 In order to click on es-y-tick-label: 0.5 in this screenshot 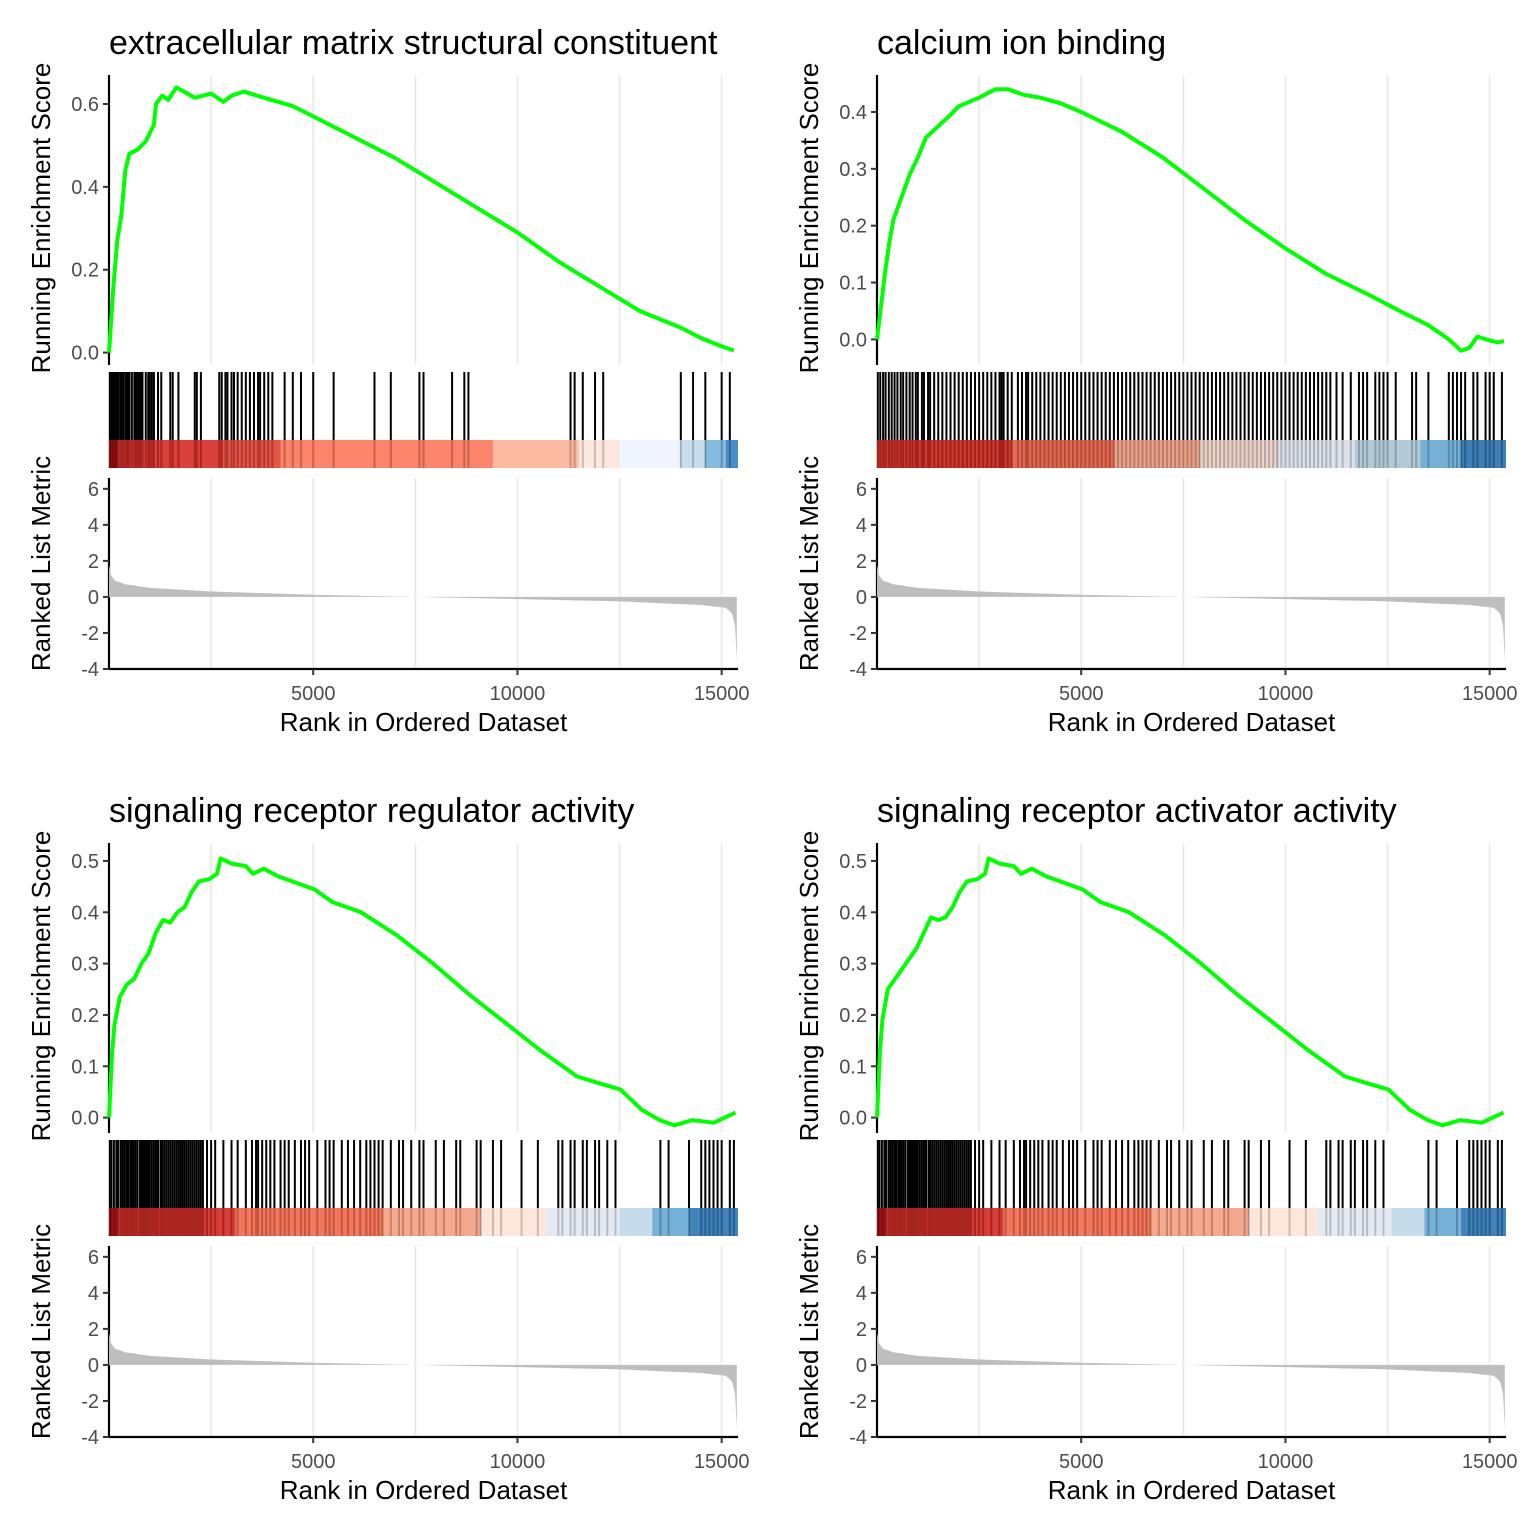, I will do `click(85, 862)`.